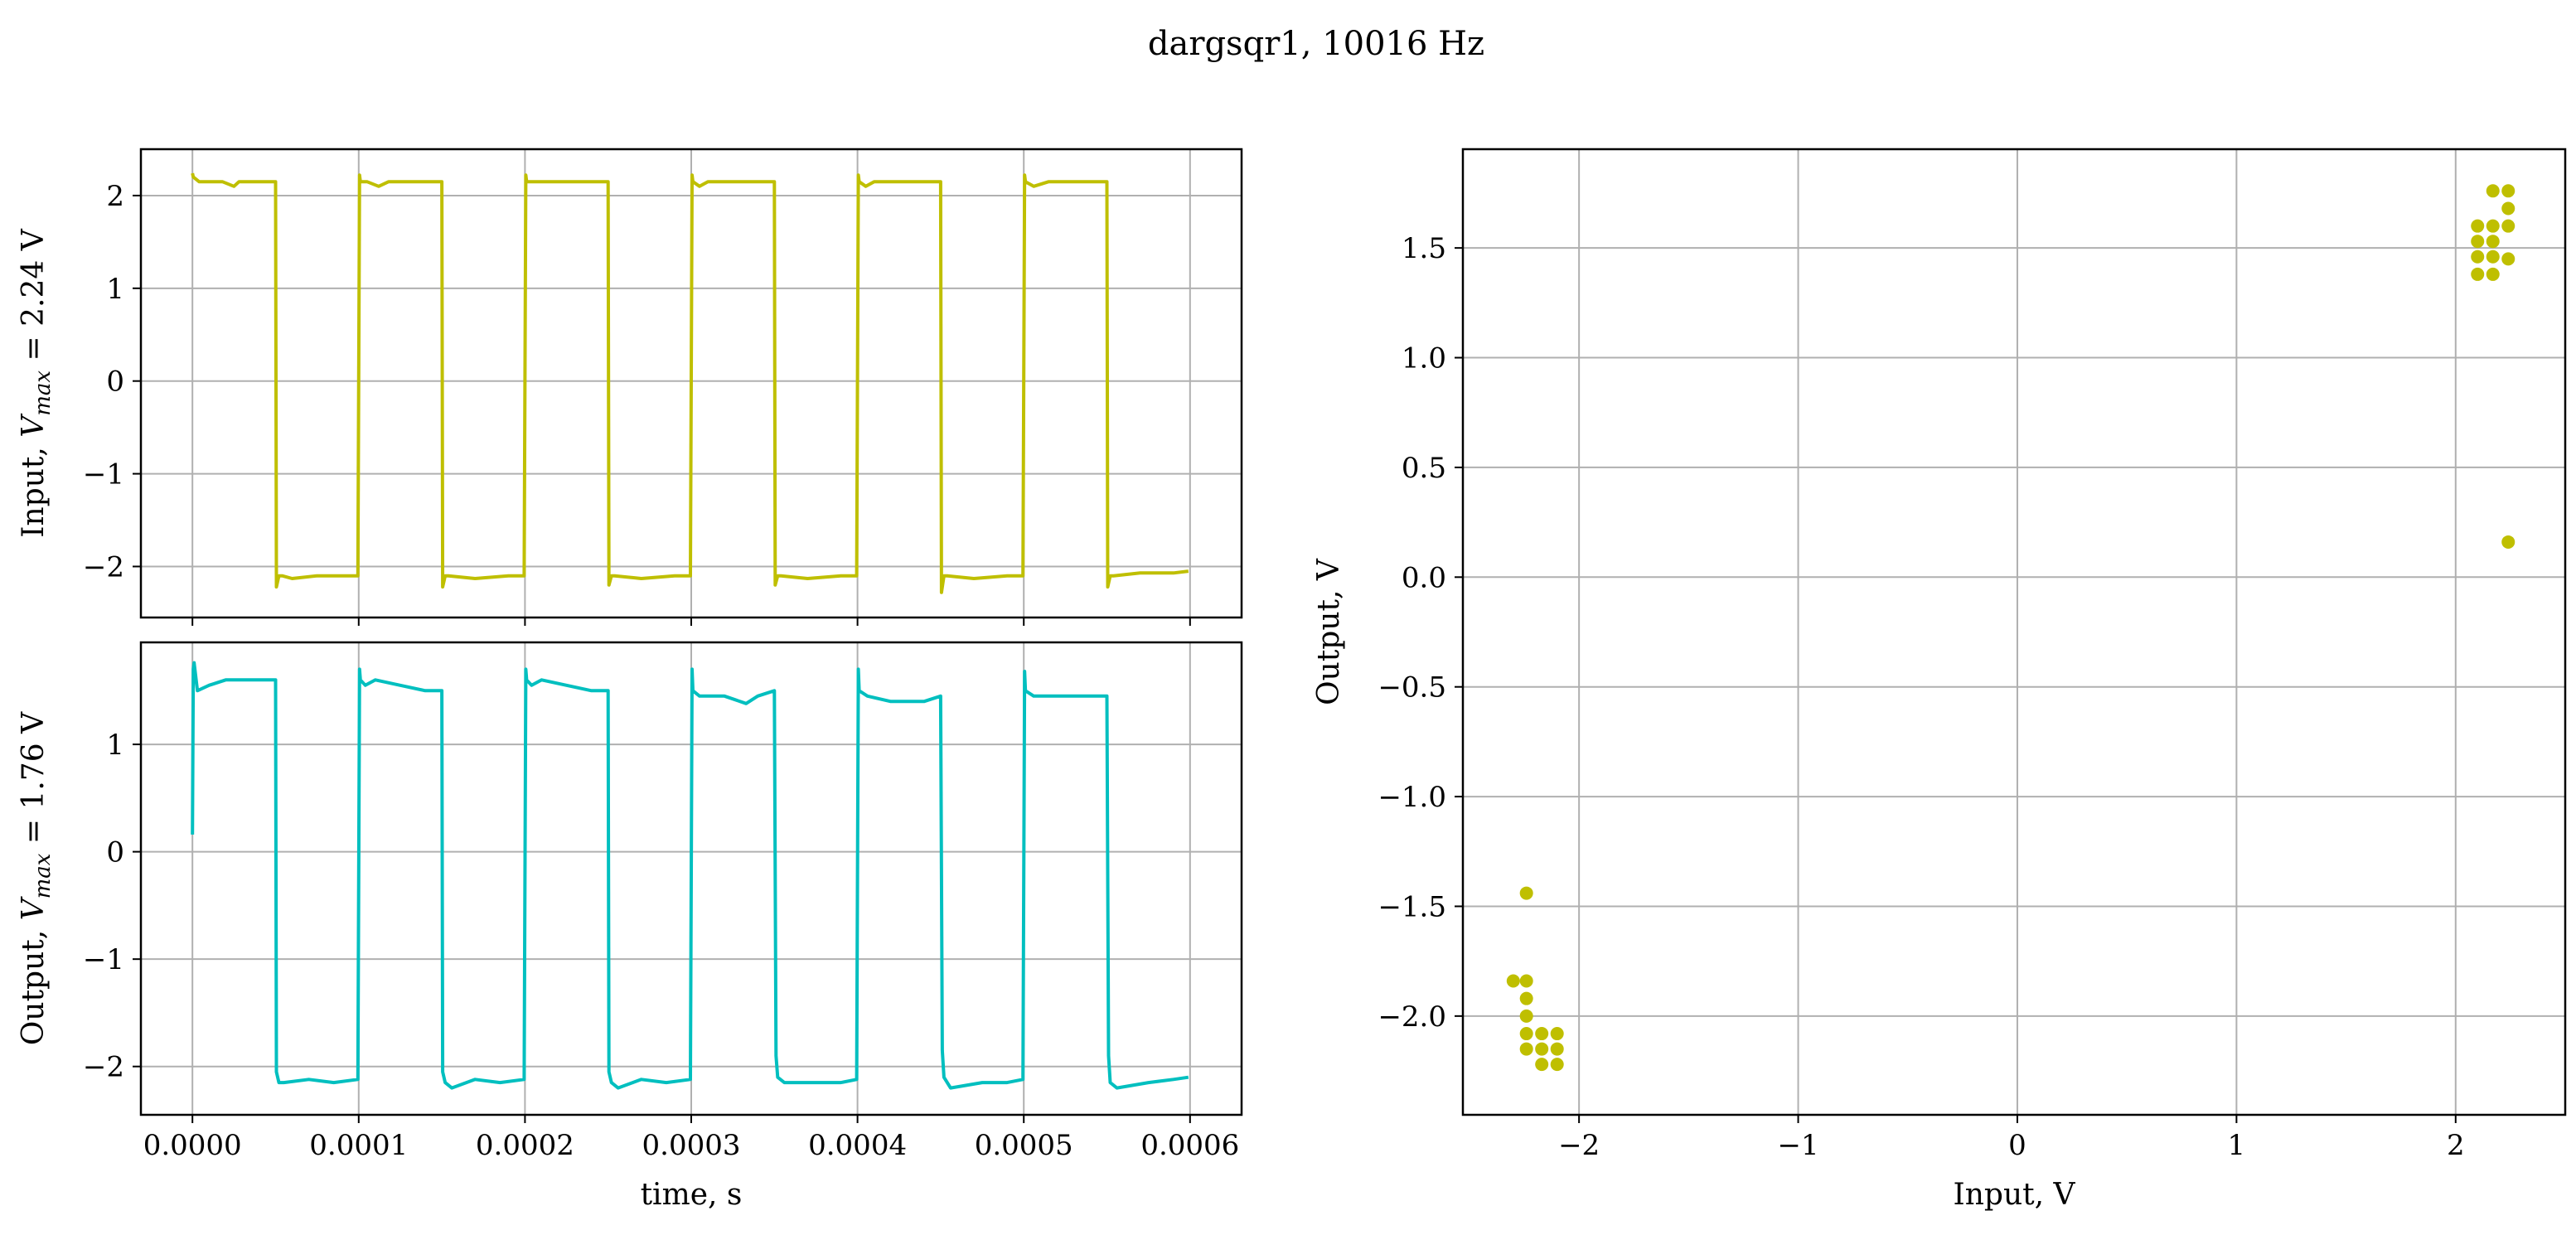  What do you see at coordinates (1412, 1017) in the screenshot?
I see `y-tick-label: −2.0` at bounding box center [1412, 1017].